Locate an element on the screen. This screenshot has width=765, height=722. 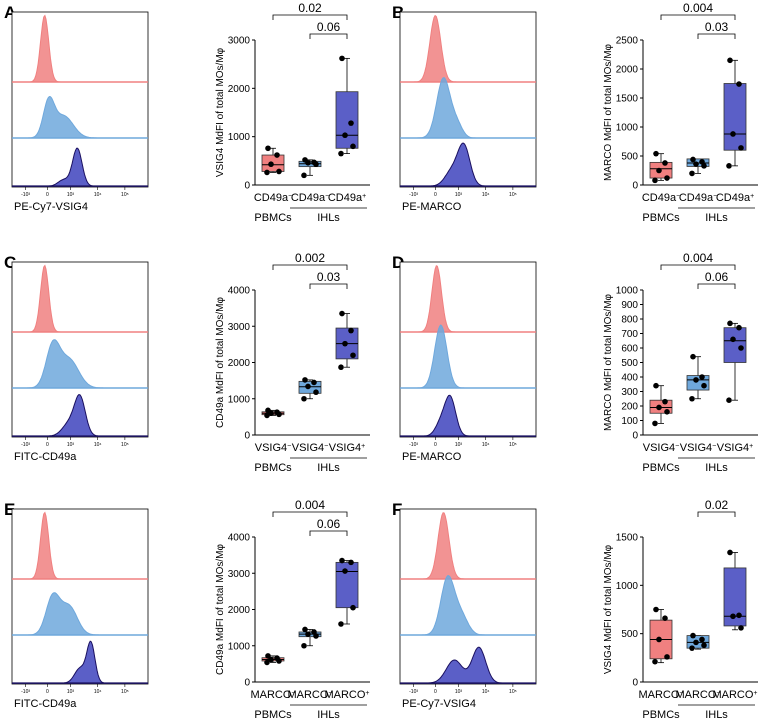
category-label: VSIG4+ is located at coordinates (735, 448).